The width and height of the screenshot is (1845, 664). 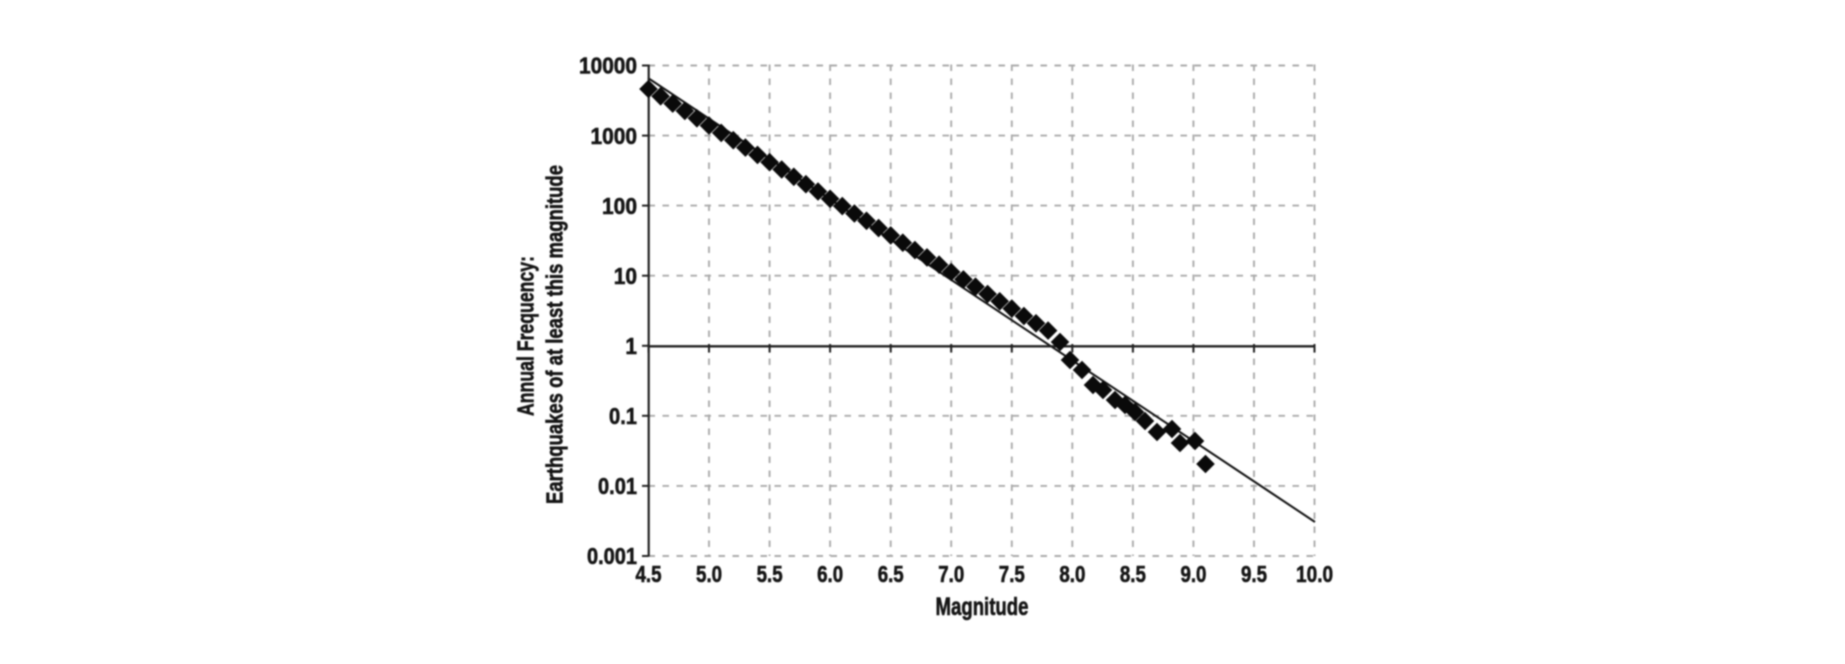 I want to click on svg-text: 10, so click(x=625, y=276).